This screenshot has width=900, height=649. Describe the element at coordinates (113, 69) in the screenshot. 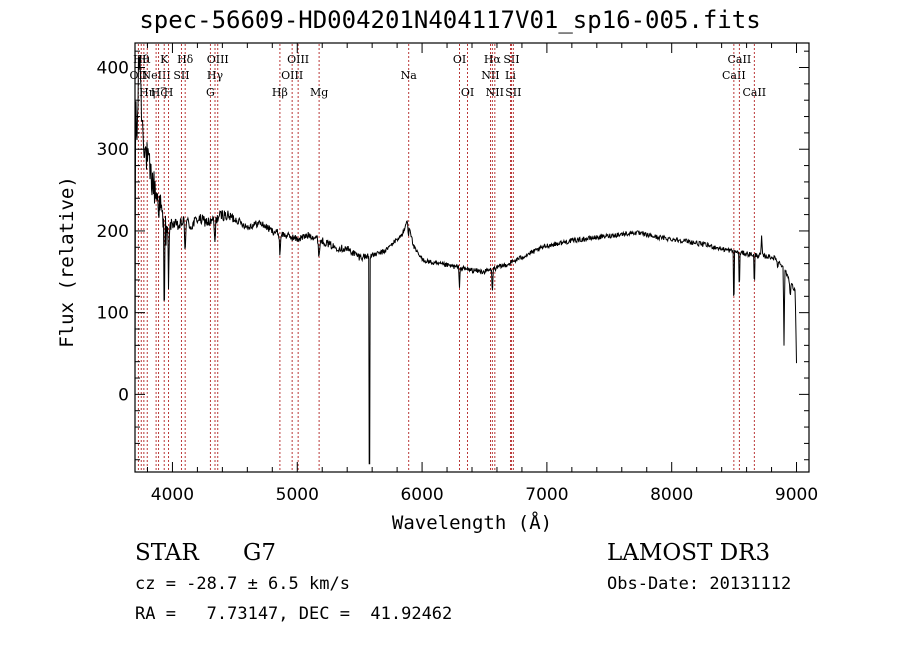

I see `y-tick-label: 400` at that location.